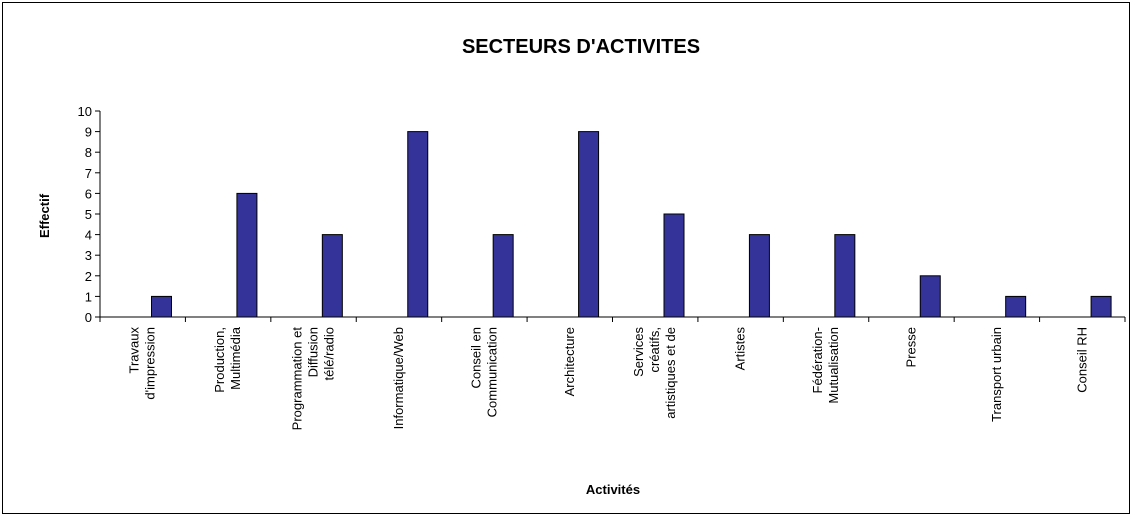 The height and width of the screenshot is (519, 1135). I want to click on x-category-label-line: Communication, so click(491, 372).